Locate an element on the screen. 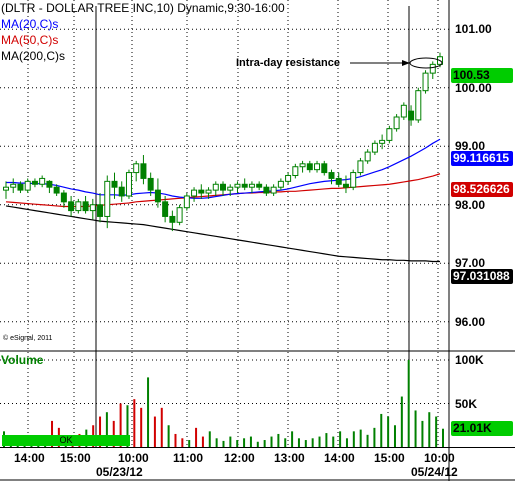  ma200-line is located at coordinates (222, 234).